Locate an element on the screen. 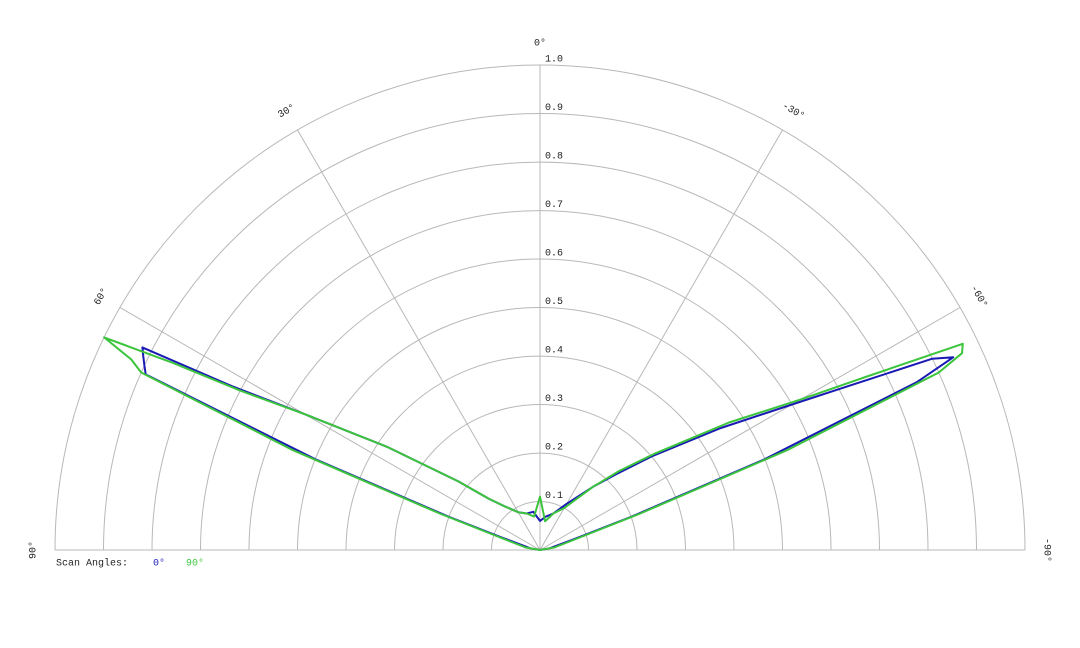 This screenshot has width=1080, height=648. r-tick-label: 0.6 is located at coordinates (554, 254).